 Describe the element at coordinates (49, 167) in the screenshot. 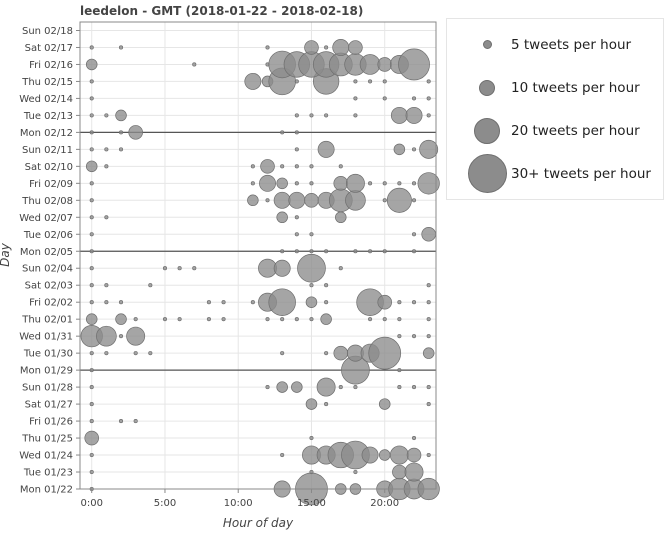

I see `y-tick-label: Sat 02/10` at that location.